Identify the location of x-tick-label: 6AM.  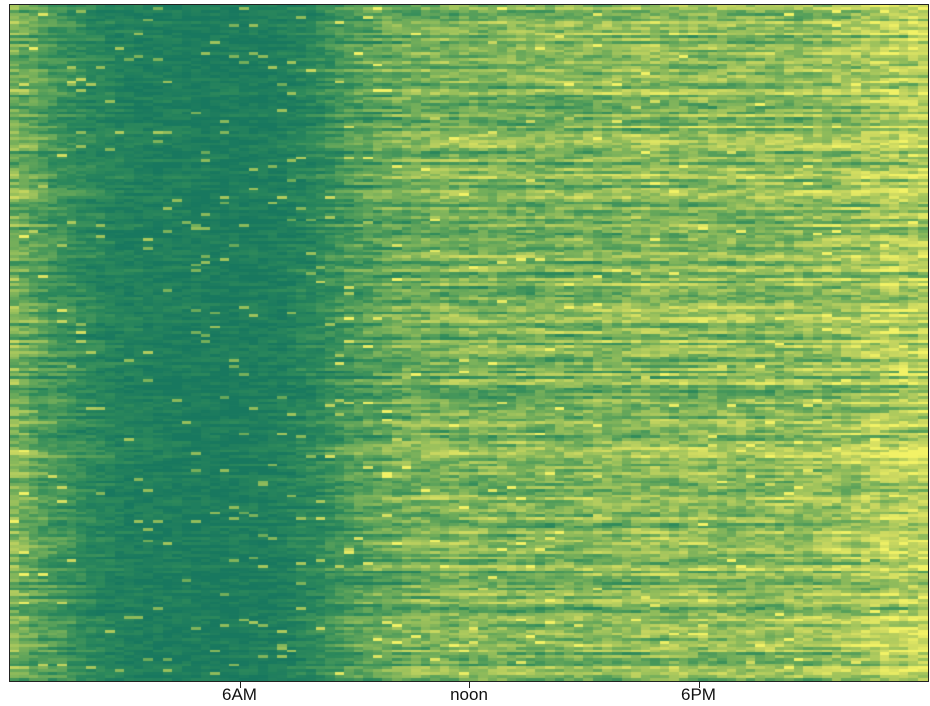
(239, 694).